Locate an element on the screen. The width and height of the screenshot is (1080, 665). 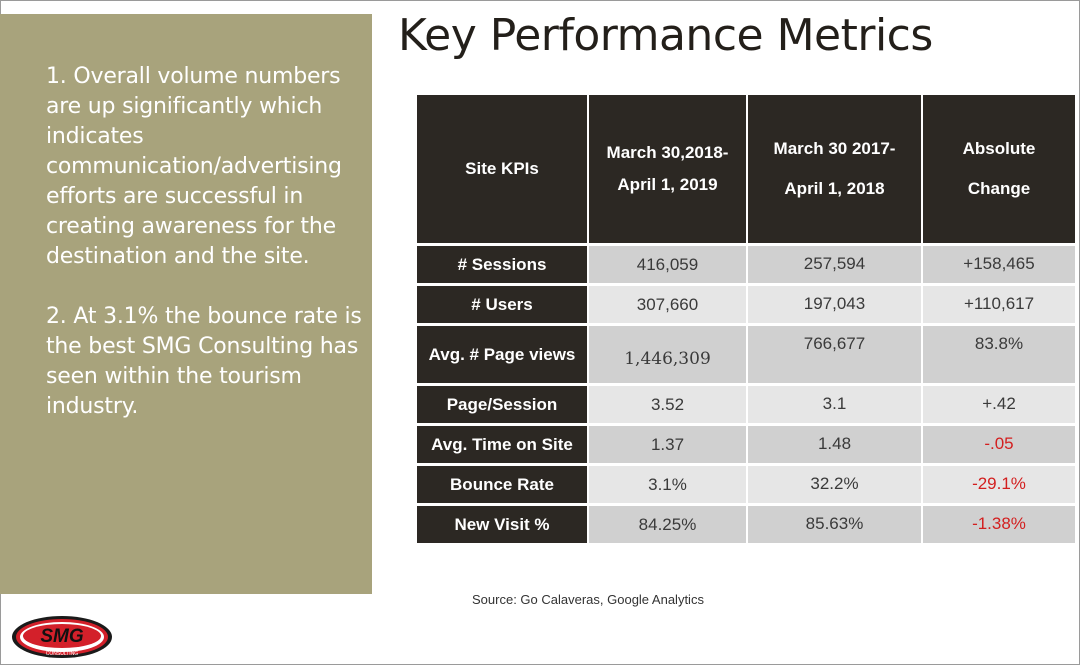
table-row: # Users 307,660 197,043 +110,617 is located at coordinates (746, 306).